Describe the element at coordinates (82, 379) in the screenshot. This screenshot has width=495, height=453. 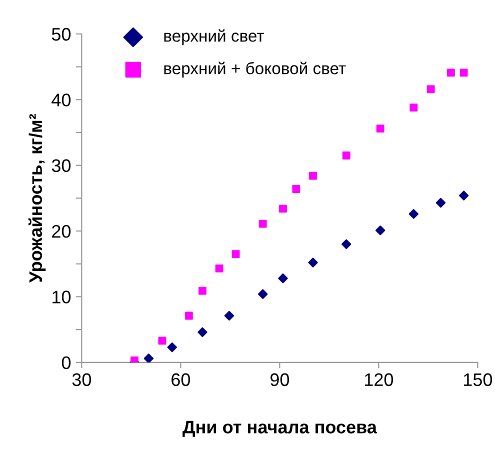
I see `x-tick-label: 30` at that location.